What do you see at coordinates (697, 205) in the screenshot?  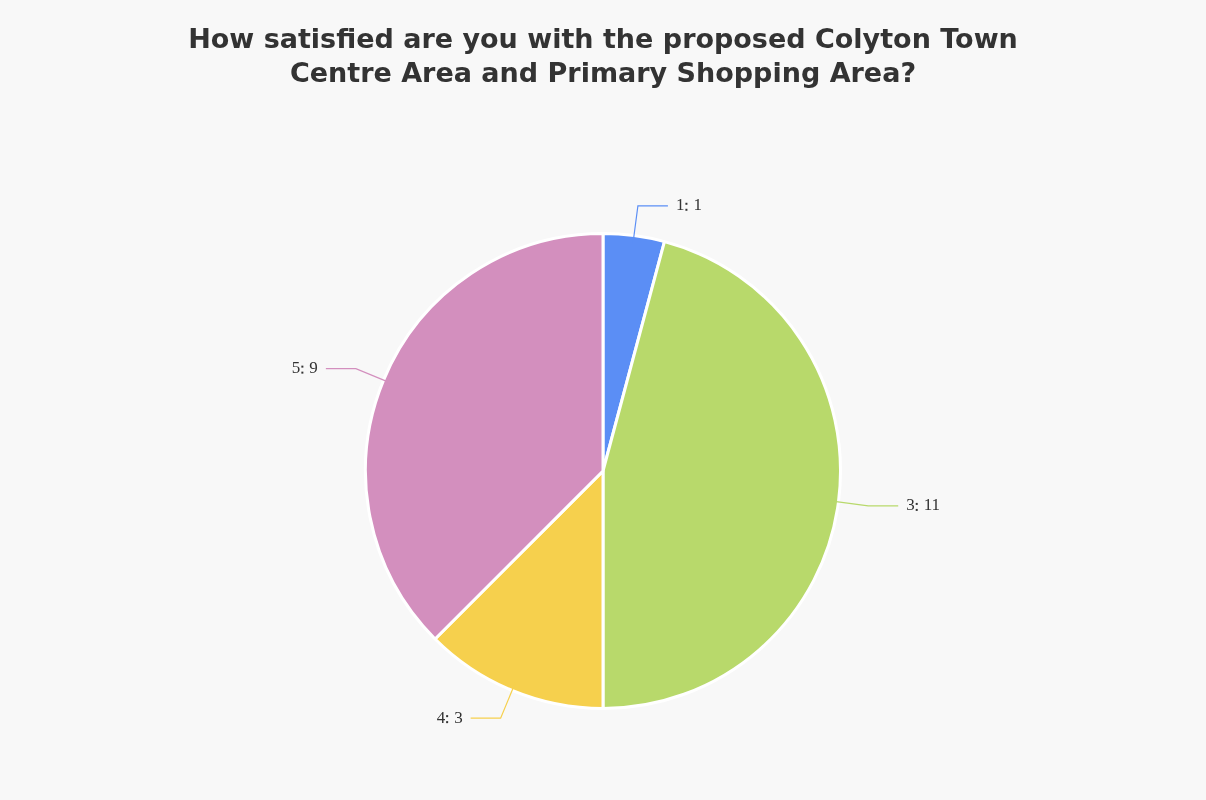 I see `slice-label: 1` at bounding box center [697, 205].